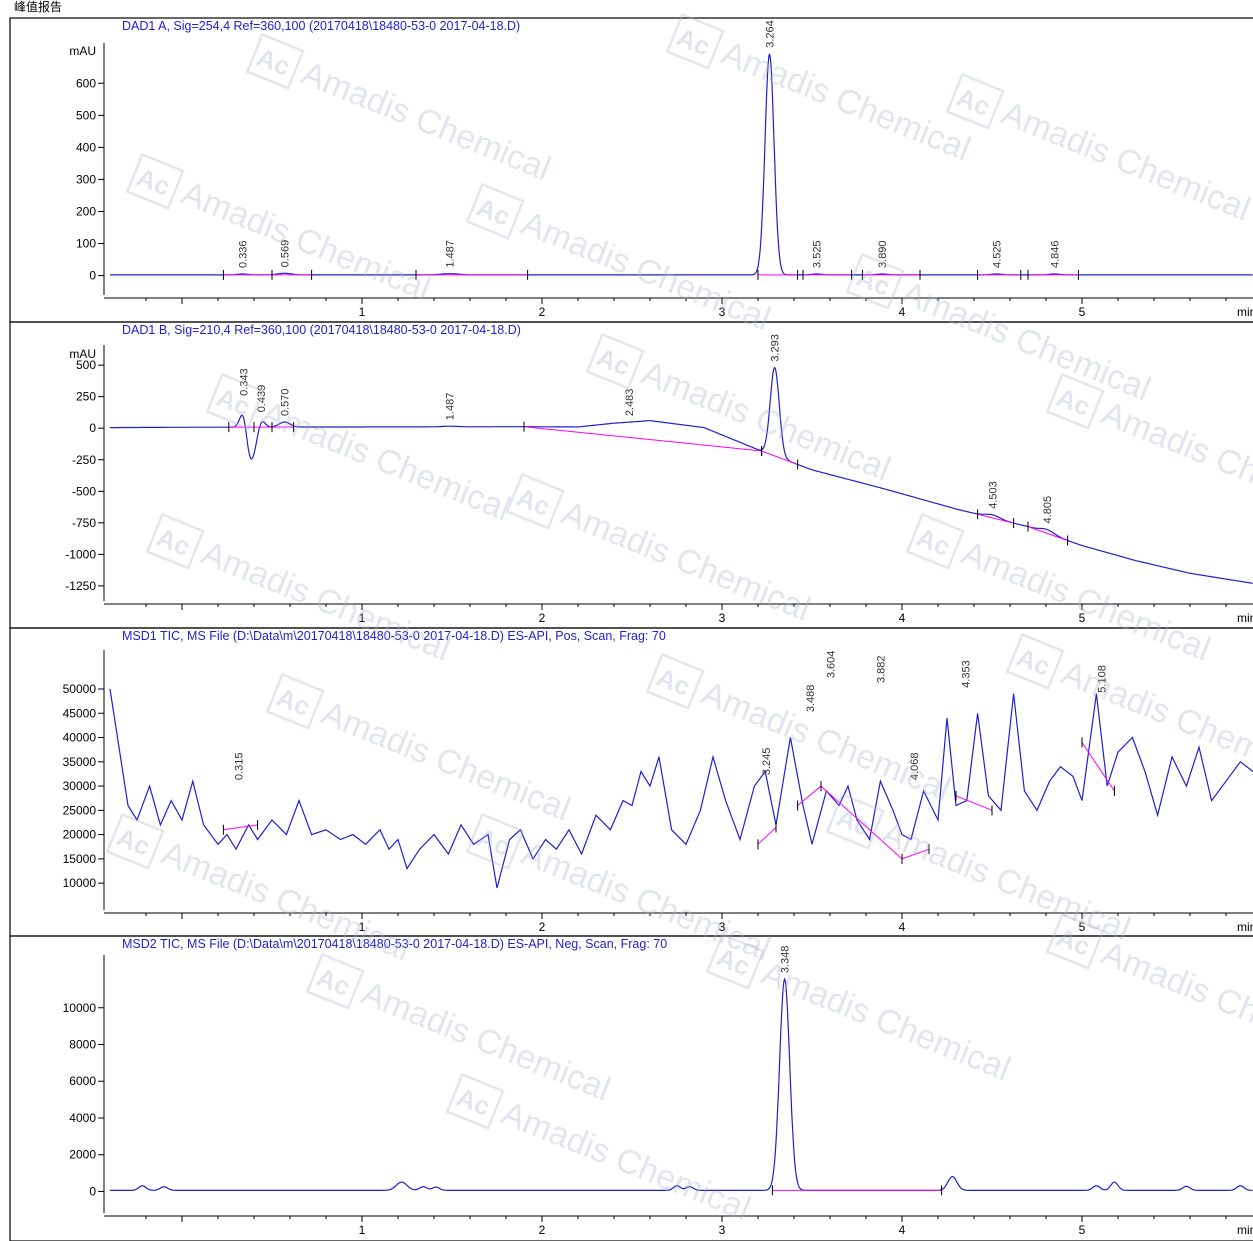  Describe the element at coordinates (967, 674) in the screenshot. I see `peak-label: 4.353` at that location.